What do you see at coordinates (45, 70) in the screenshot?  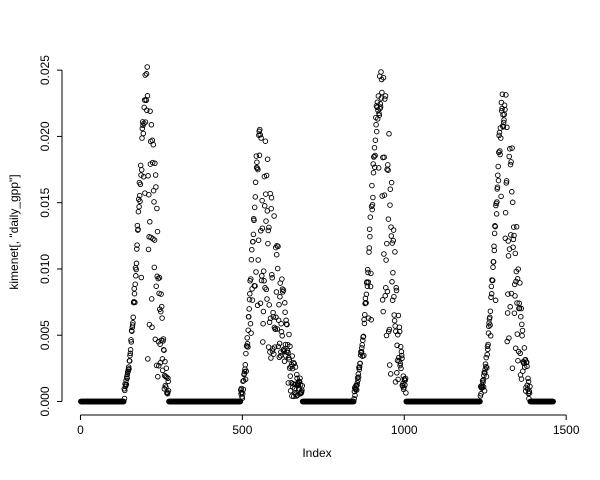 I see `svg-text: 0.025` at bounding box center [45, 70].